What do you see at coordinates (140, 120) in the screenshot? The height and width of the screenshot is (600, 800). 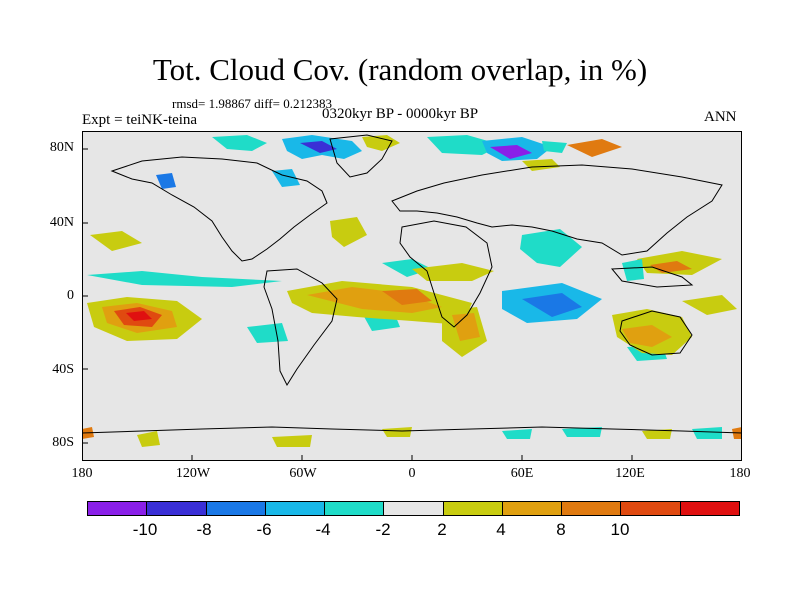 I see `experiment-label: Expt = teiNK-teina` at bounding box center [140, 120].